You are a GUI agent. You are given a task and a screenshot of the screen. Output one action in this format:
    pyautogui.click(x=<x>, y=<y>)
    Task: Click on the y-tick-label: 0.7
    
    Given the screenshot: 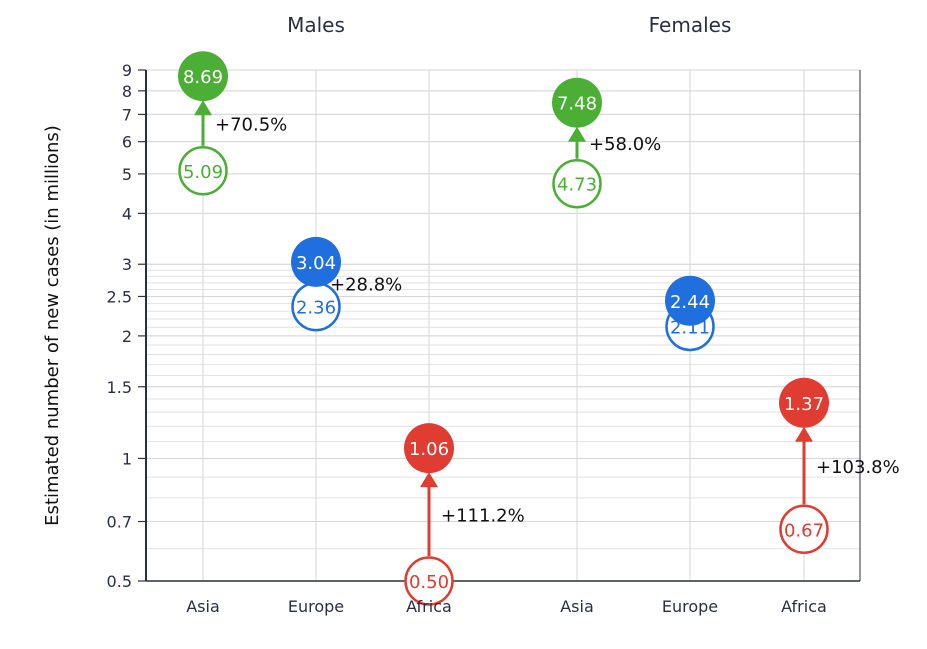 What is the action you would take?
    pyautogui.click(x=119, y=522)
    